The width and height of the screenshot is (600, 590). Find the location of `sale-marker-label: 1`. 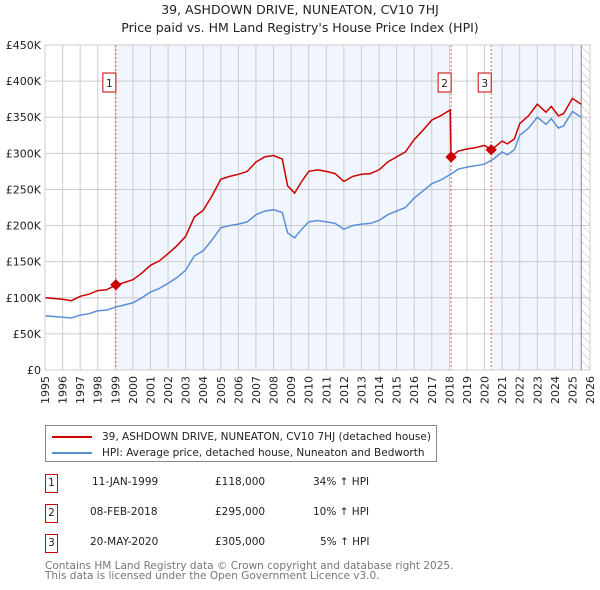

sale-marker-label: 1 is located at coordinates (51, 483).